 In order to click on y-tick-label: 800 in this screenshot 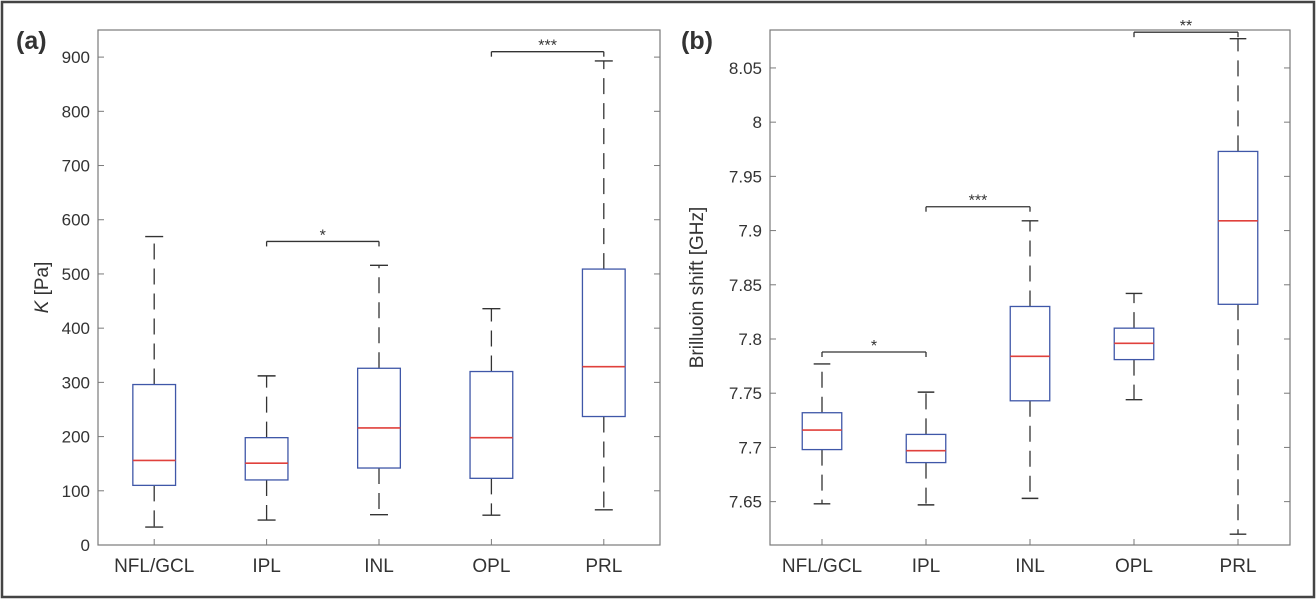, I will do `click(76, 111)`.